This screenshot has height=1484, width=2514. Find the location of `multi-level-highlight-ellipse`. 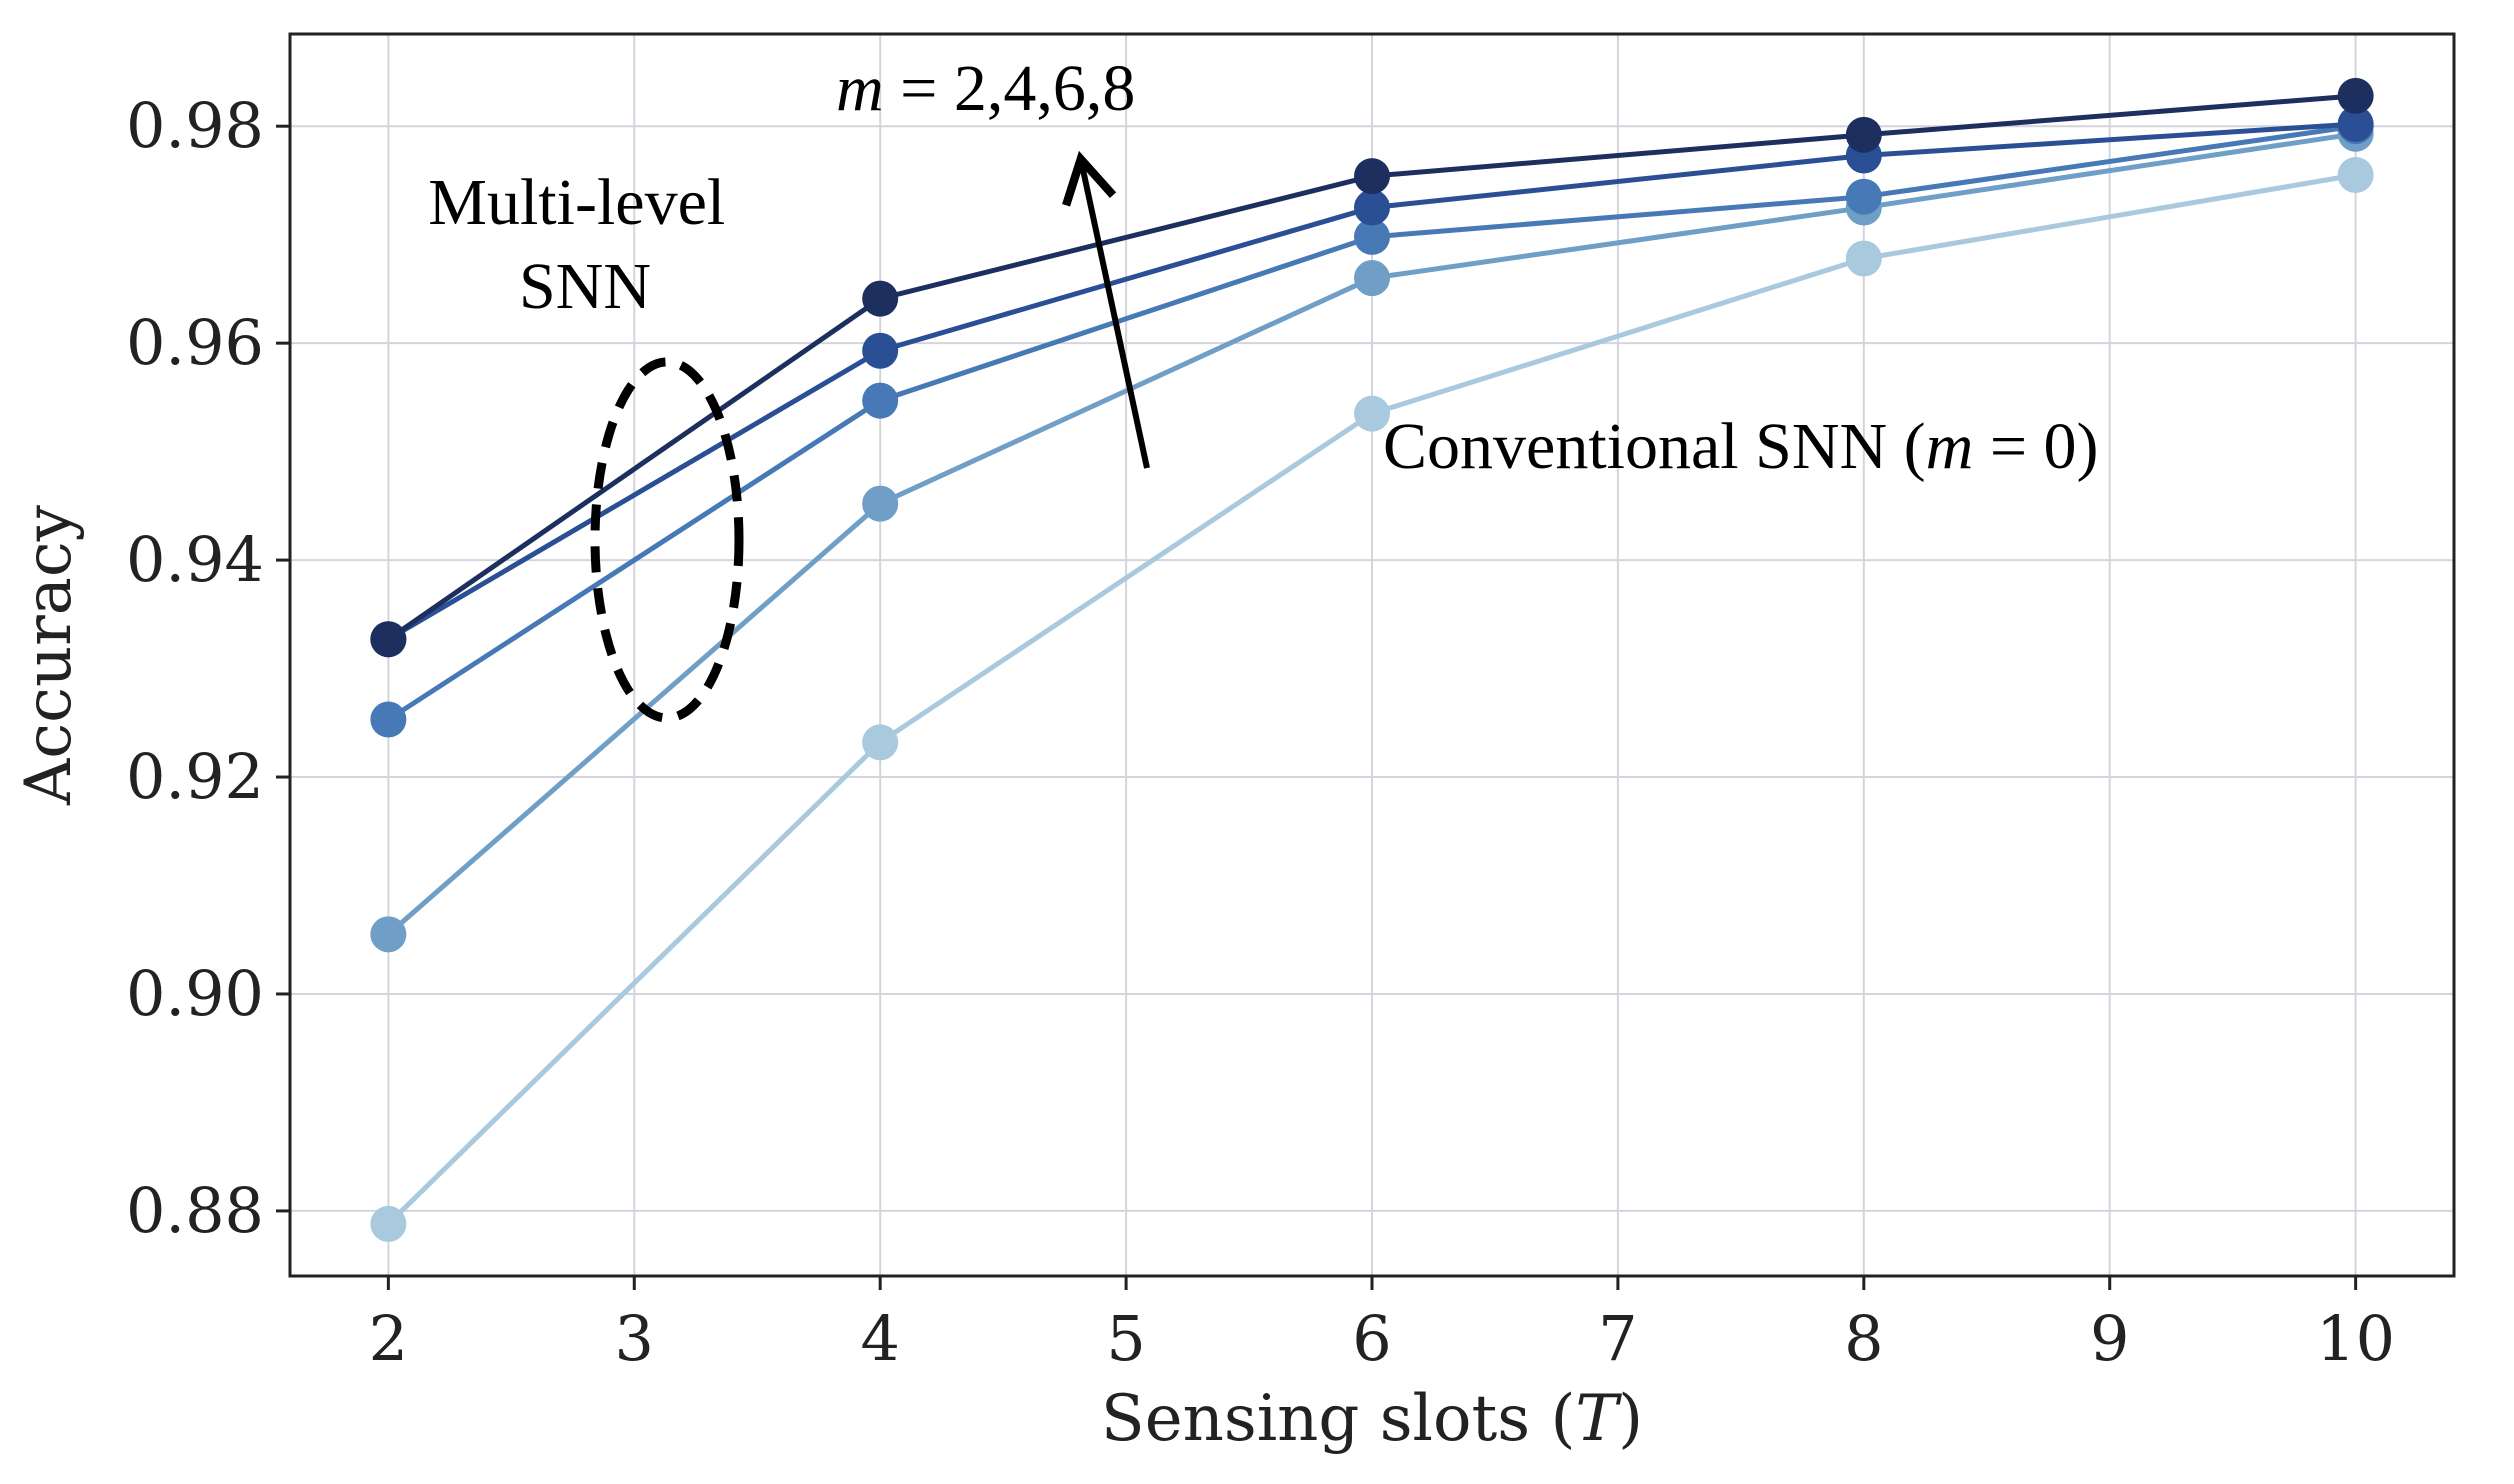

multi-level-highlight-ellipse is located at coordinates (667, 540).